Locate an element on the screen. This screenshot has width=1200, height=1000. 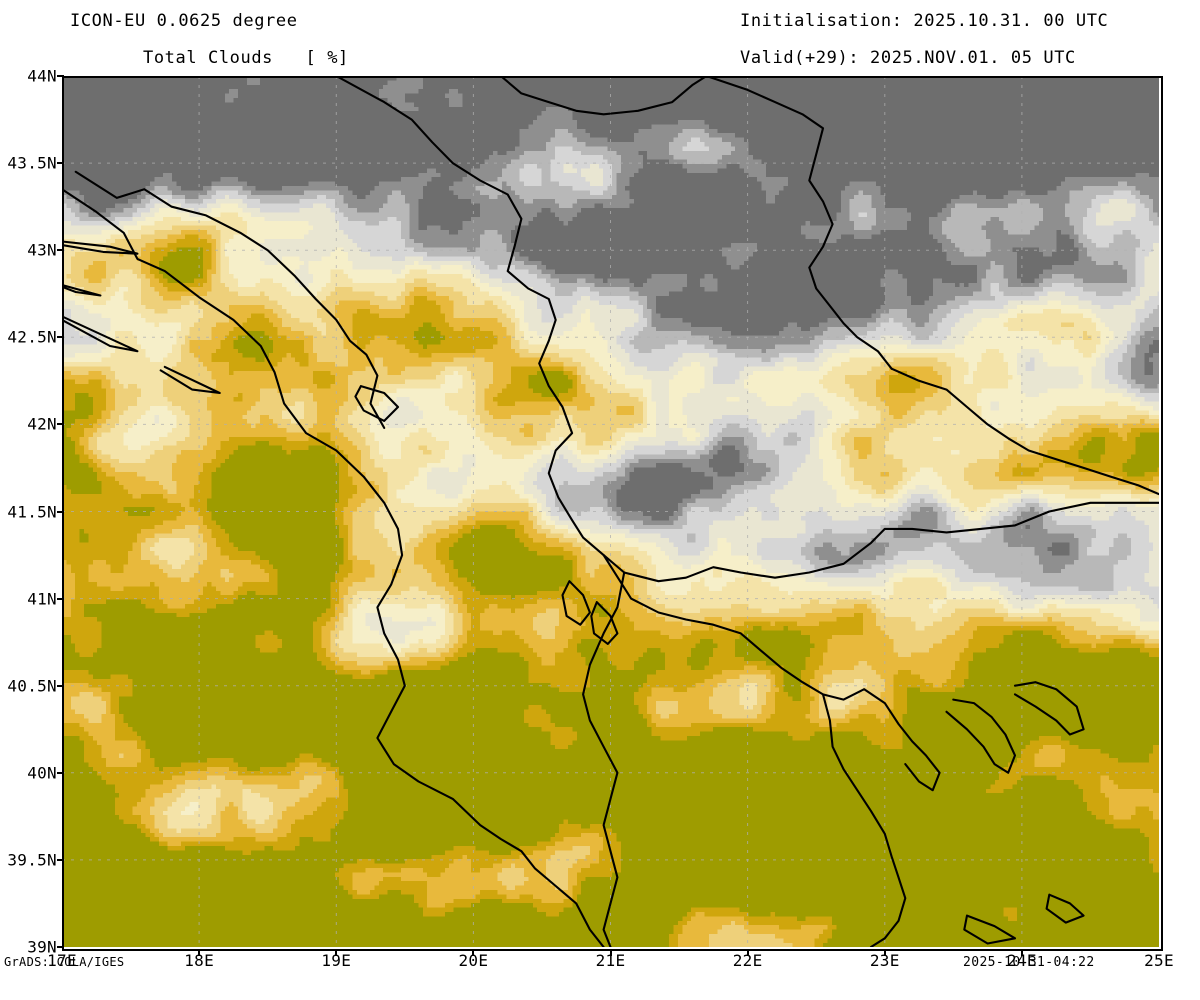
model-title: ICON-EU 0.0625 degree is located at coordinates (184, 21).